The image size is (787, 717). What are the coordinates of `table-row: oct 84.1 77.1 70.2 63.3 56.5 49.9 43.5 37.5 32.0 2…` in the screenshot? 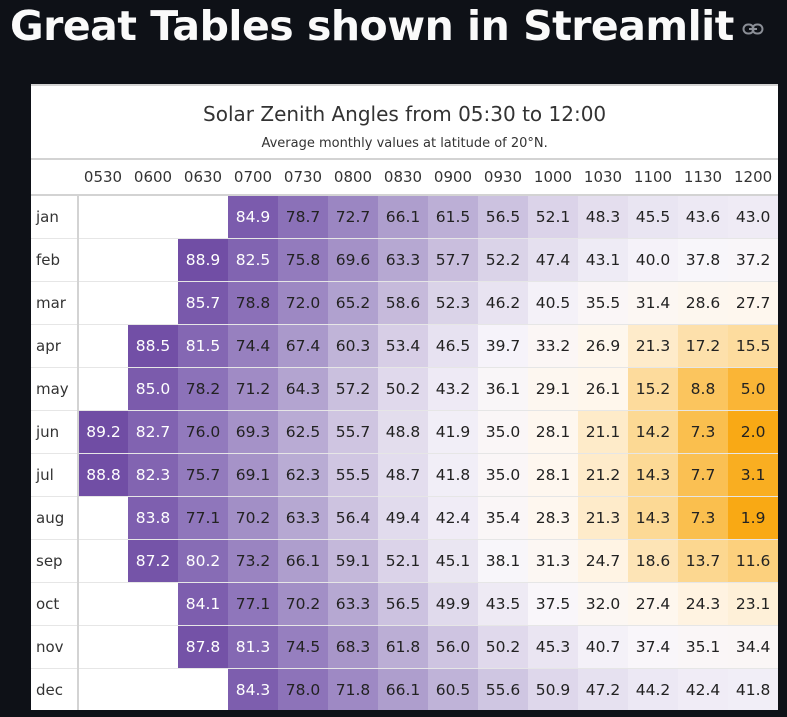 It's located at (404, 604).